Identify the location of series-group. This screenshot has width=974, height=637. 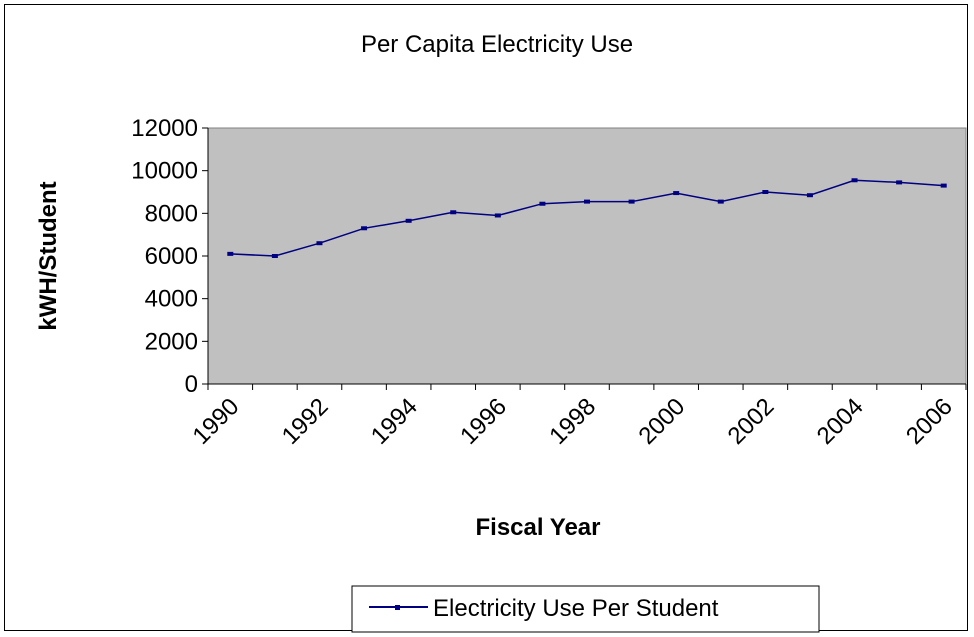
(587, 218).